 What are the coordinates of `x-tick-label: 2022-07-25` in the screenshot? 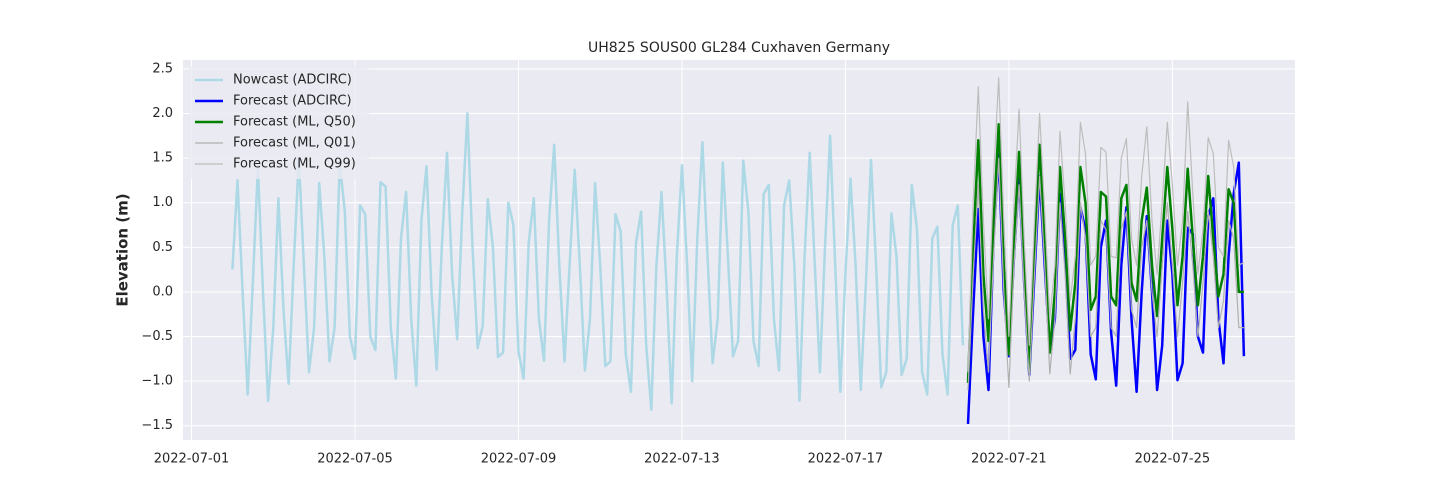 It's located at (1173, 459).